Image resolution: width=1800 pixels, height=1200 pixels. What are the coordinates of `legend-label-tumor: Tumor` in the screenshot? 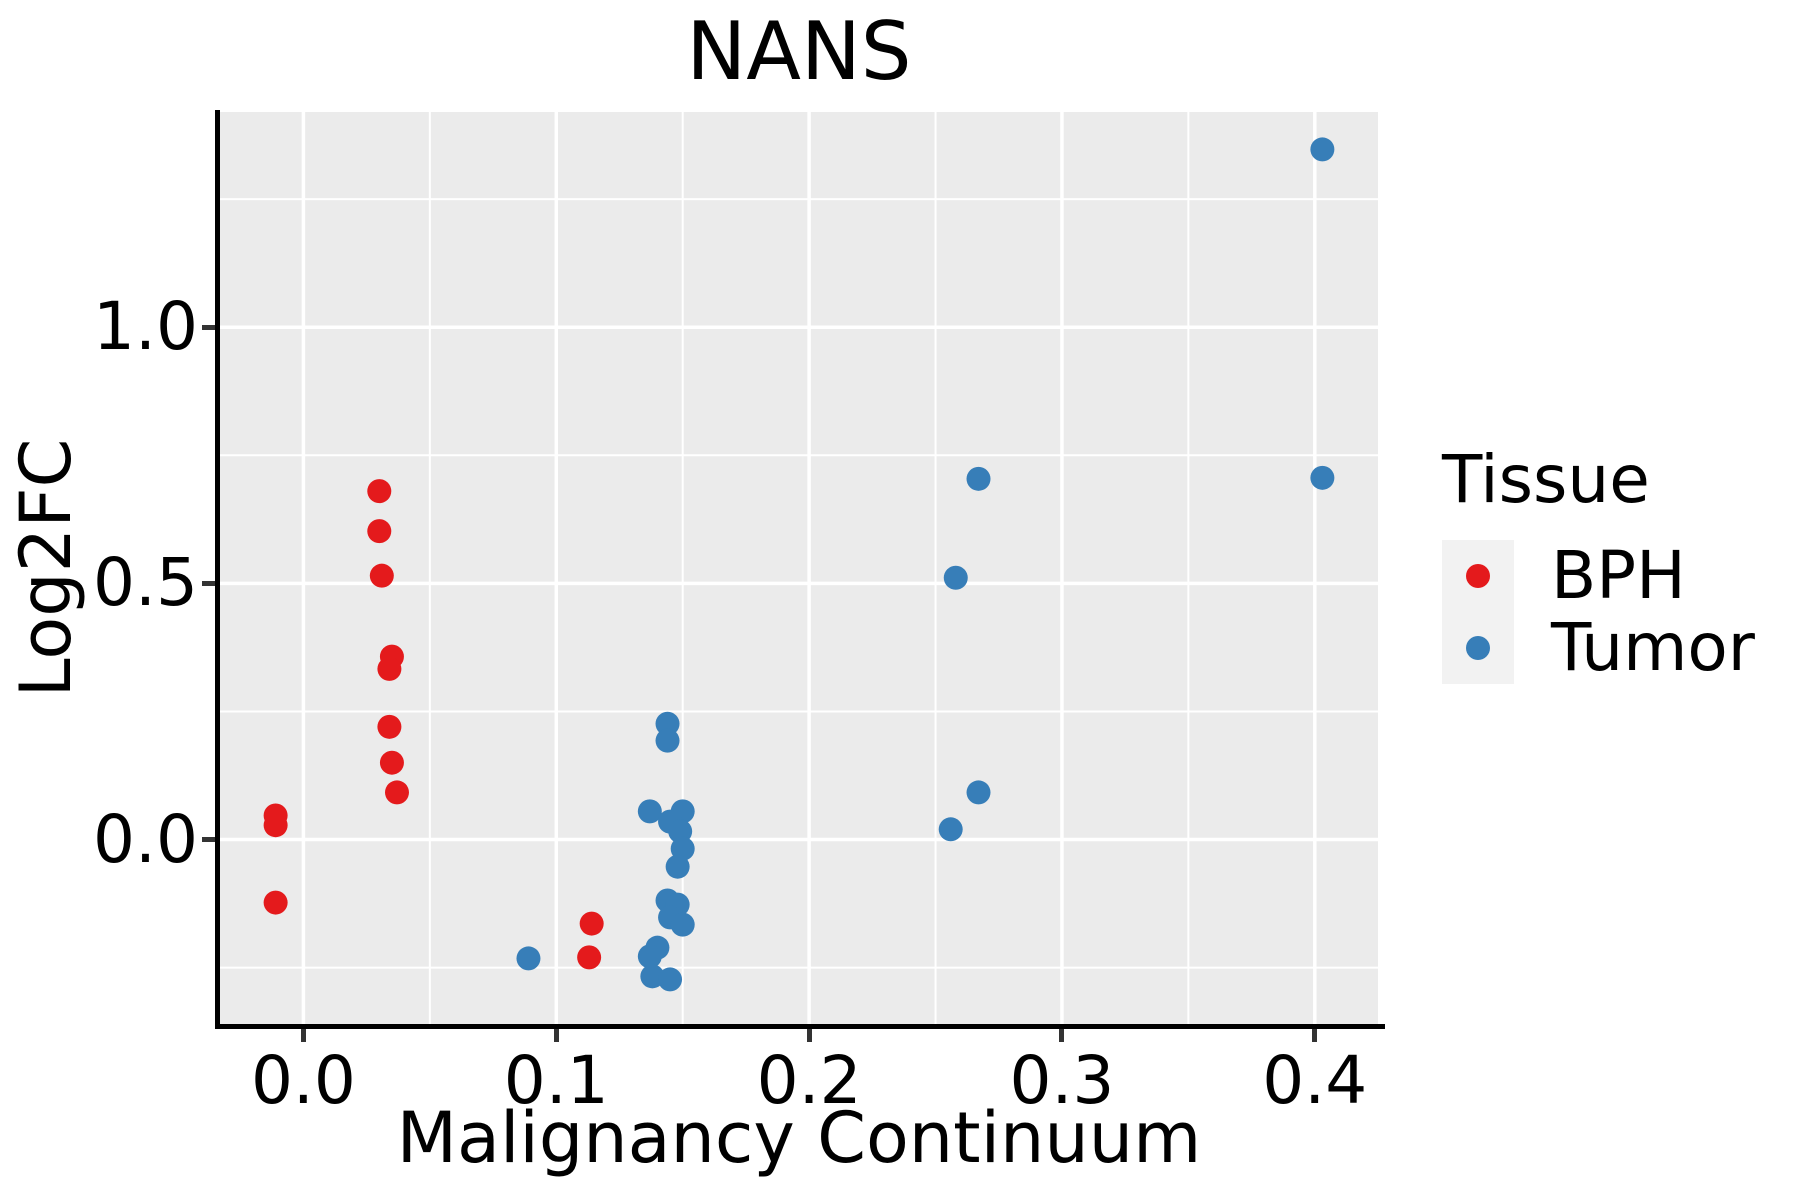 It's located at (1653, 647).